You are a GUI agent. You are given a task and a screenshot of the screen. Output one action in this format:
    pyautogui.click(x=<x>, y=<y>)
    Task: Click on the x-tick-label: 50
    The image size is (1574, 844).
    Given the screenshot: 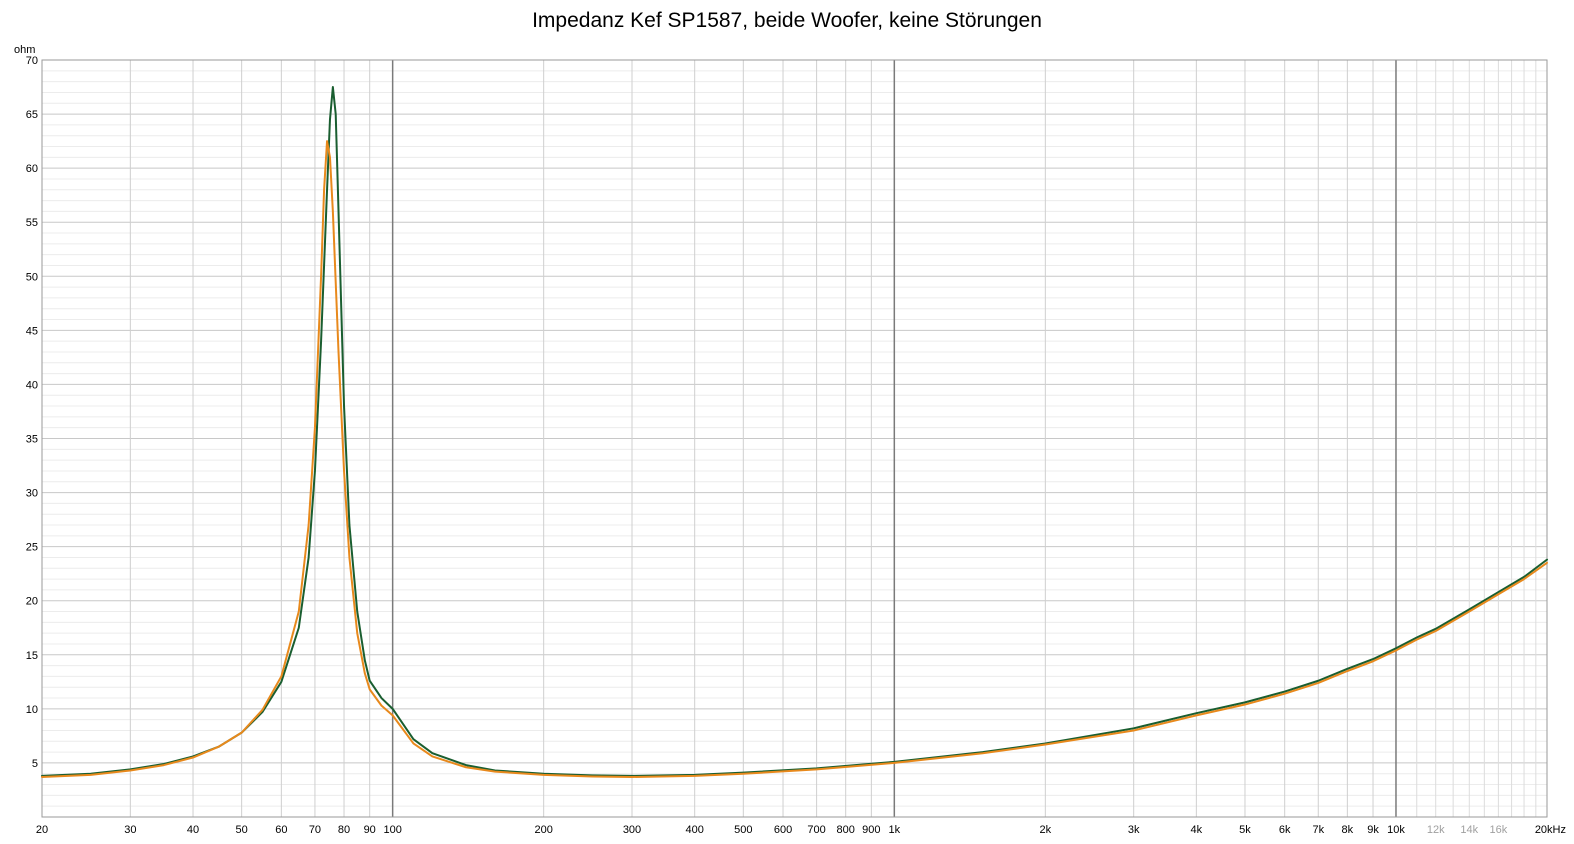 What is the action you would take?
    pyautogui.click(x=242, y=830)
    